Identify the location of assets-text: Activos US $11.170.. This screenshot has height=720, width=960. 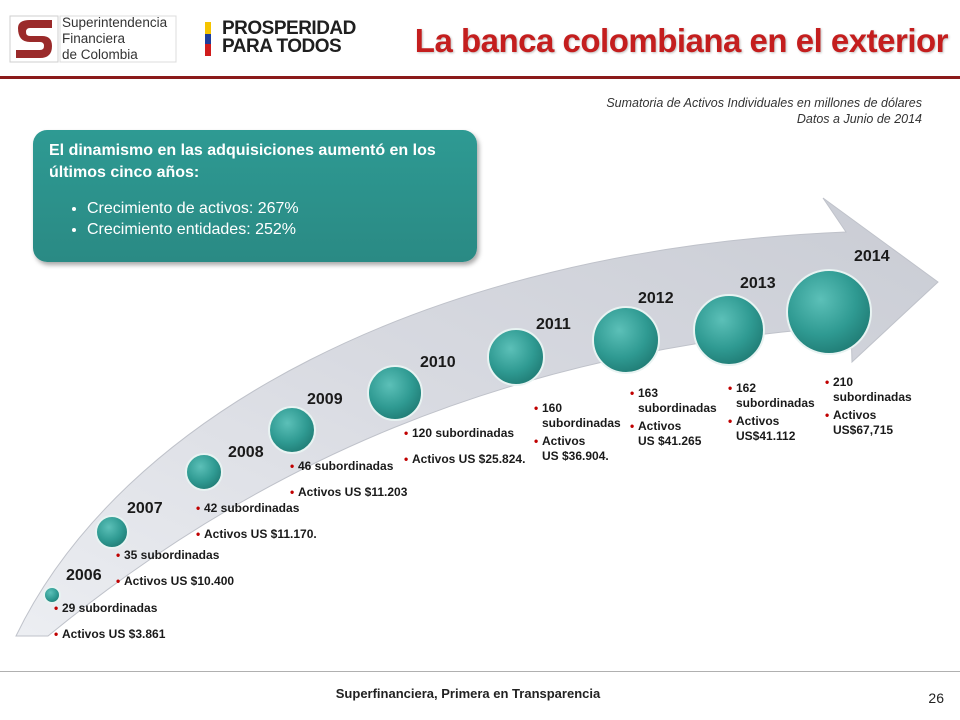
(260, 534).